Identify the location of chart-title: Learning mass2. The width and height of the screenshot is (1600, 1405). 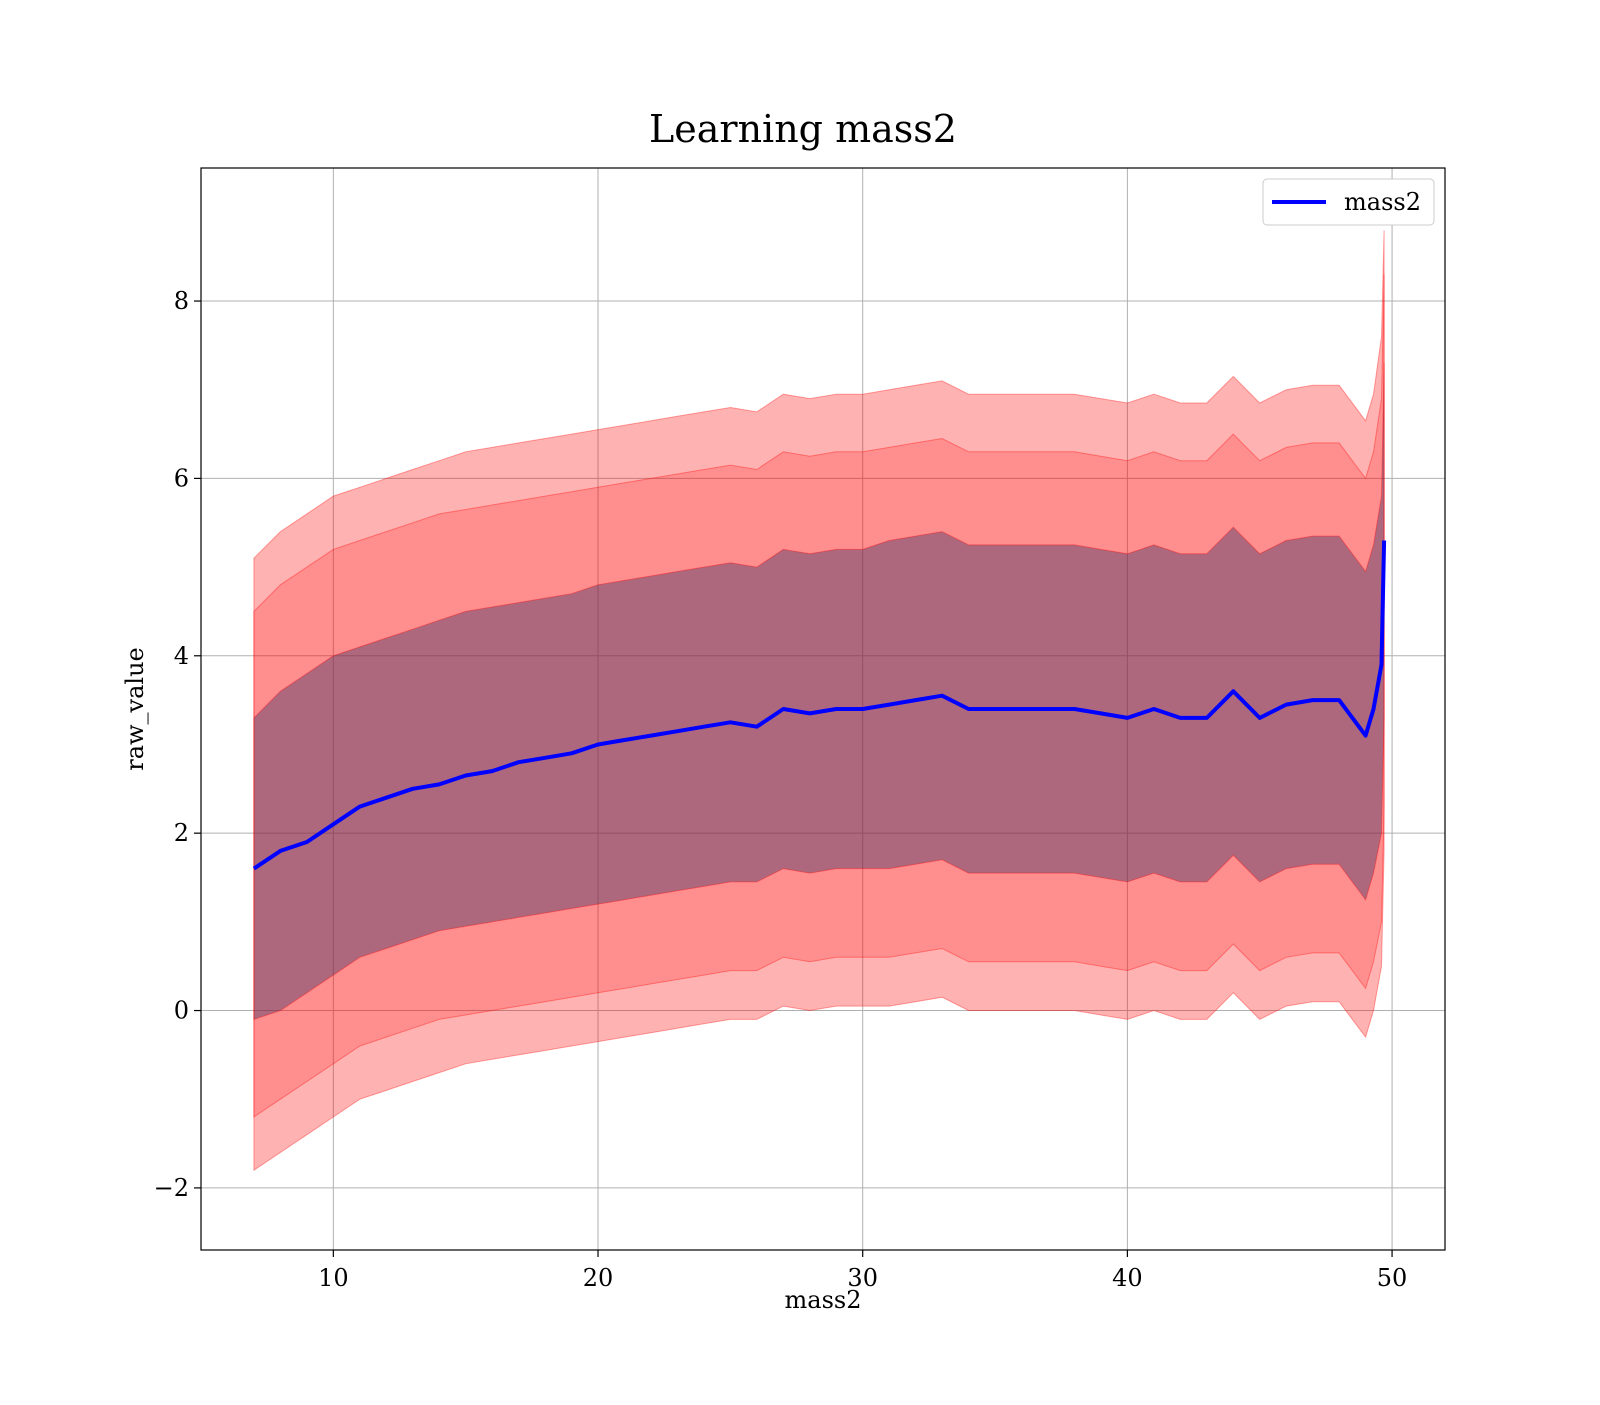
(803, 129).